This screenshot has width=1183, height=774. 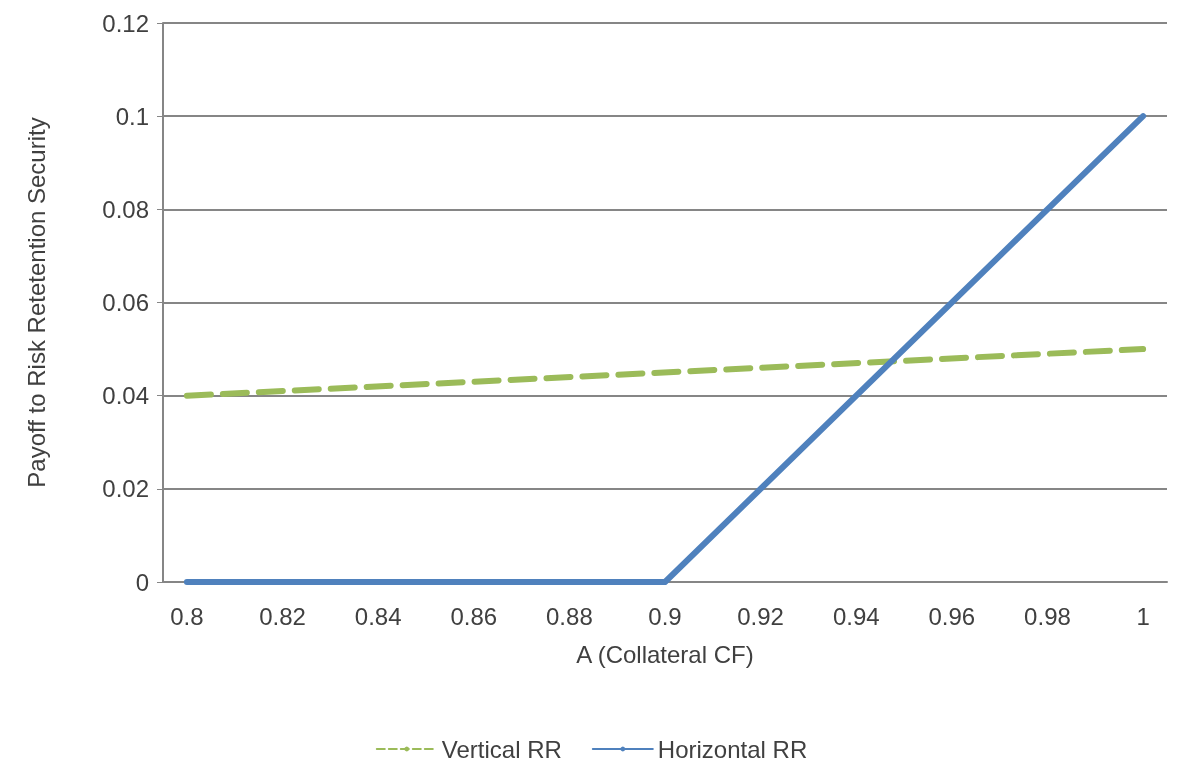 What do you see at coordinates (282, 616) in the screenshot?
I see `x-tick-label: 0.82` at bounding box center [282, 616].